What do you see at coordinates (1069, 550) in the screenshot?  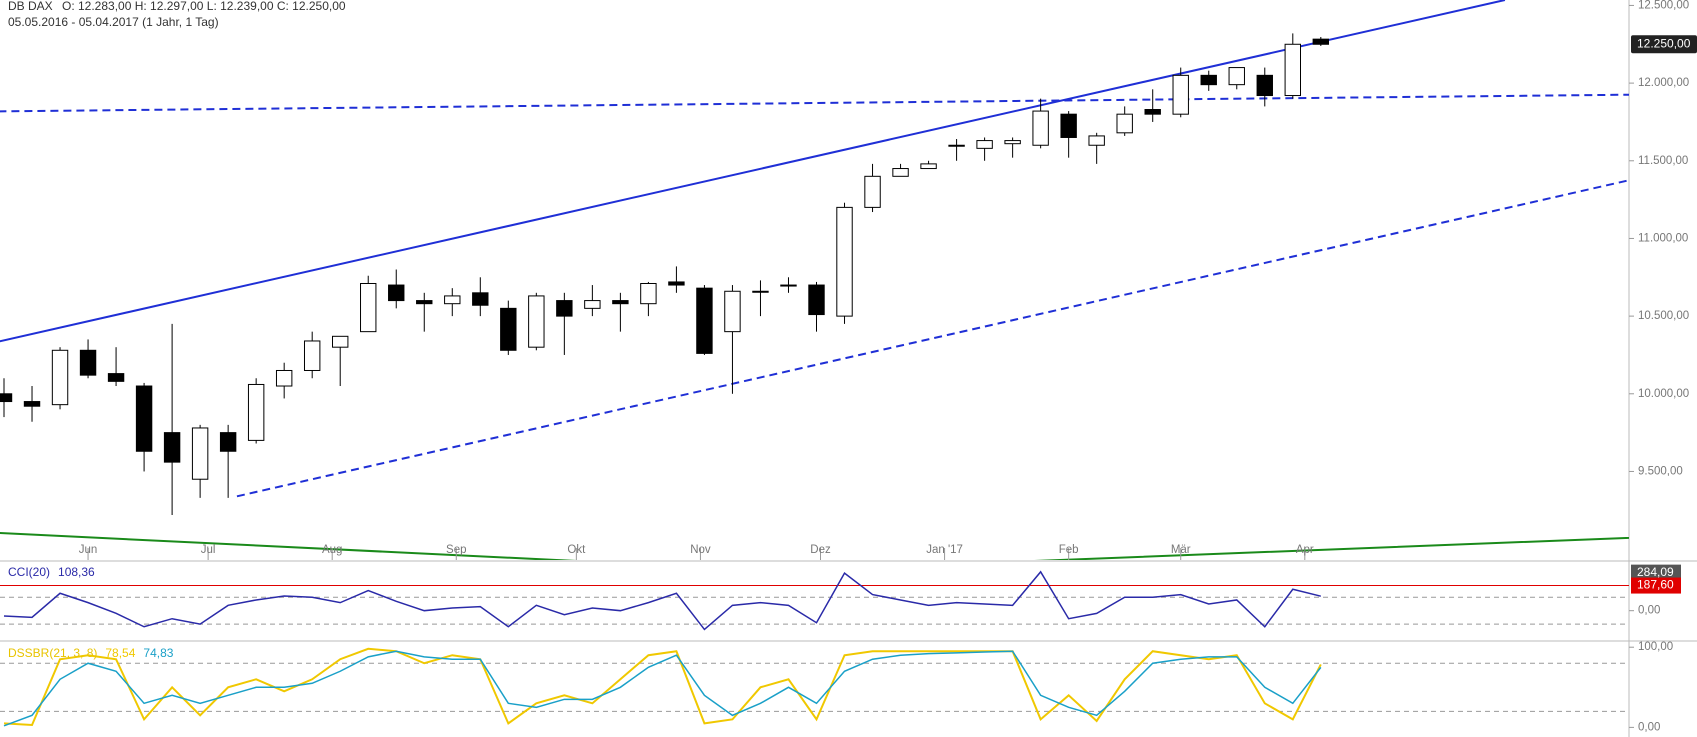 I see `x-tick-label: Feb` at bounding box center [1069, 550].